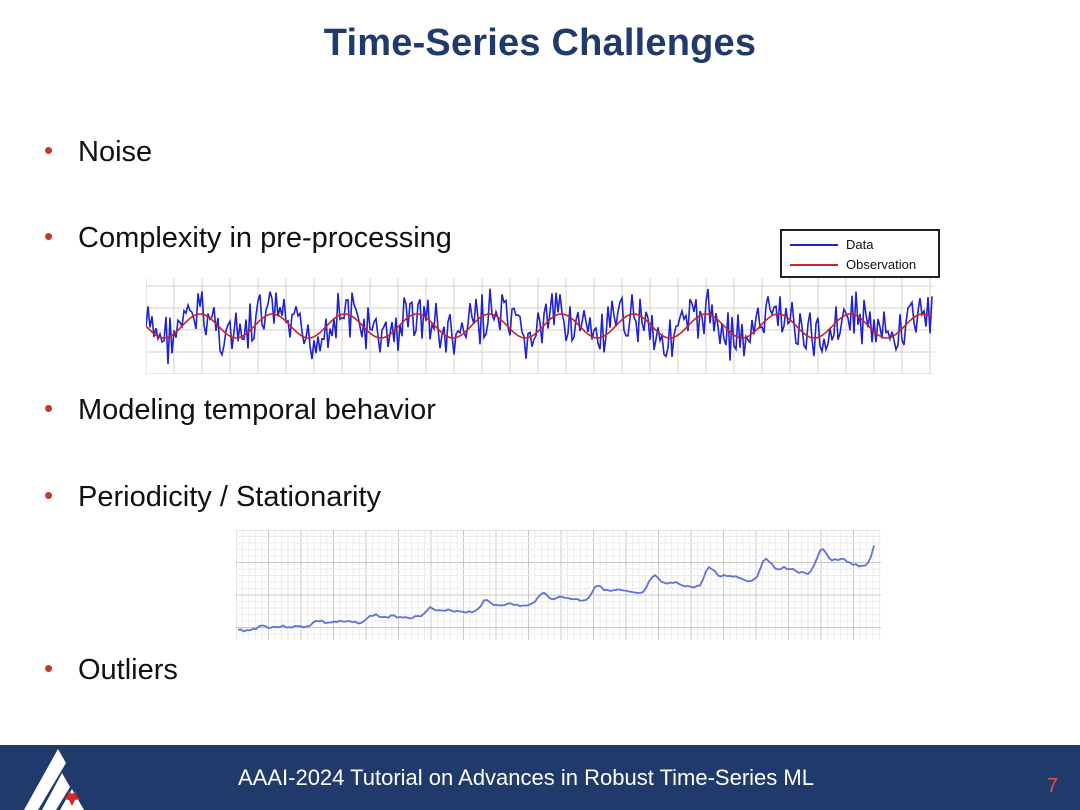  Describe the element at coordinates (1052, 786) in the screenshot. I see `page-number: 7` at that location.